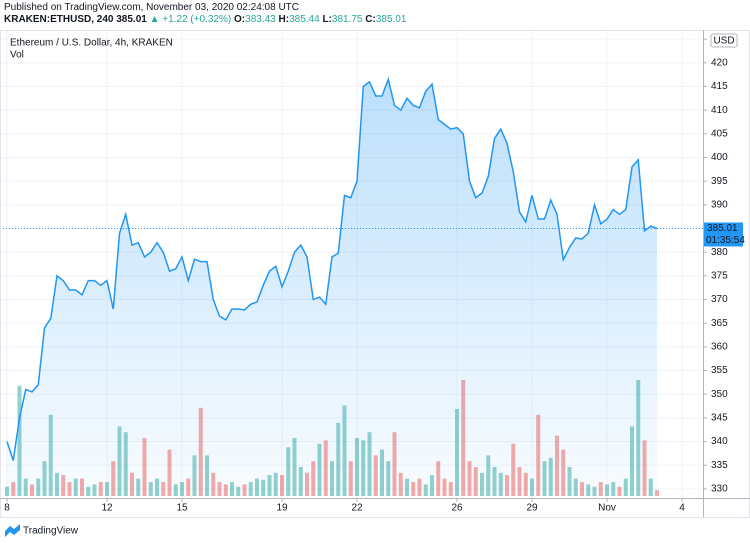 The width and height of the screenshot is (750, 543). Describe the element at coordinates (59, 19) in the screenshot. I see `symbol: KRAKEN:ETHUSD, 240` at that location.